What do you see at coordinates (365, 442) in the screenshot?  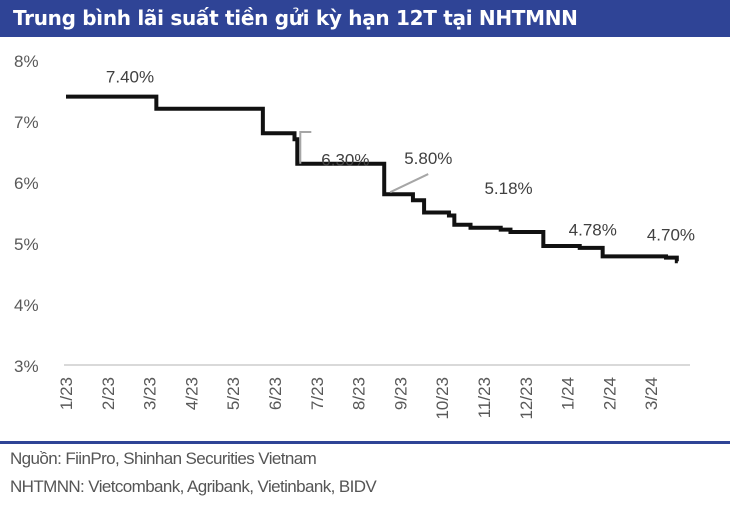 I see `footer-divider` at bounding box center [365, 442].